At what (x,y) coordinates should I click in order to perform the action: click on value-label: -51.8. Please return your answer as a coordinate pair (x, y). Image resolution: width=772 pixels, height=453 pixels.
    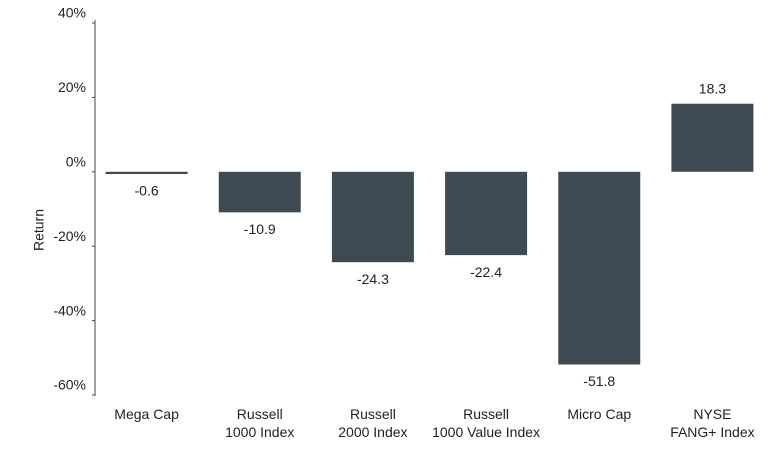
    Looking at the image, I should click on (599, 381).